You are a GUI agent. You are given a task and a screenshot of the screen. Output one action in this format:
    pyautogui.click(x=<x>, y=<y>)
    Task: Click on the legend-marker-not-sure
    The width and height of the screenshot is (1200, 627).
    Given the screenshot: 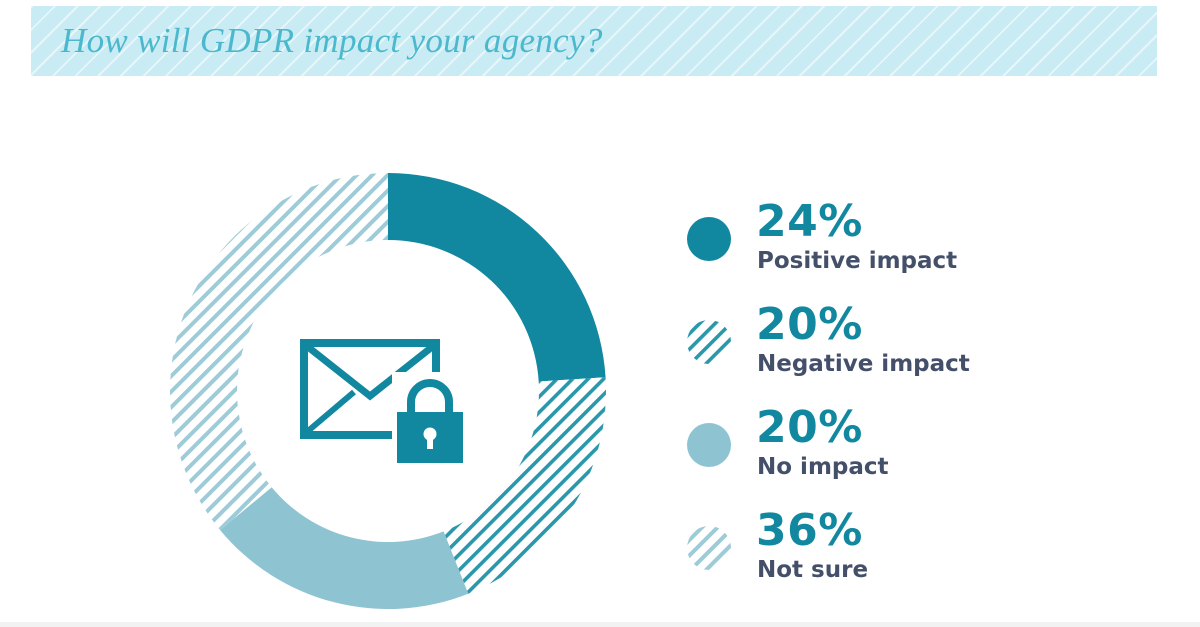 What is the action you would take?
    pyautogui.click(x=709, y=548)
    